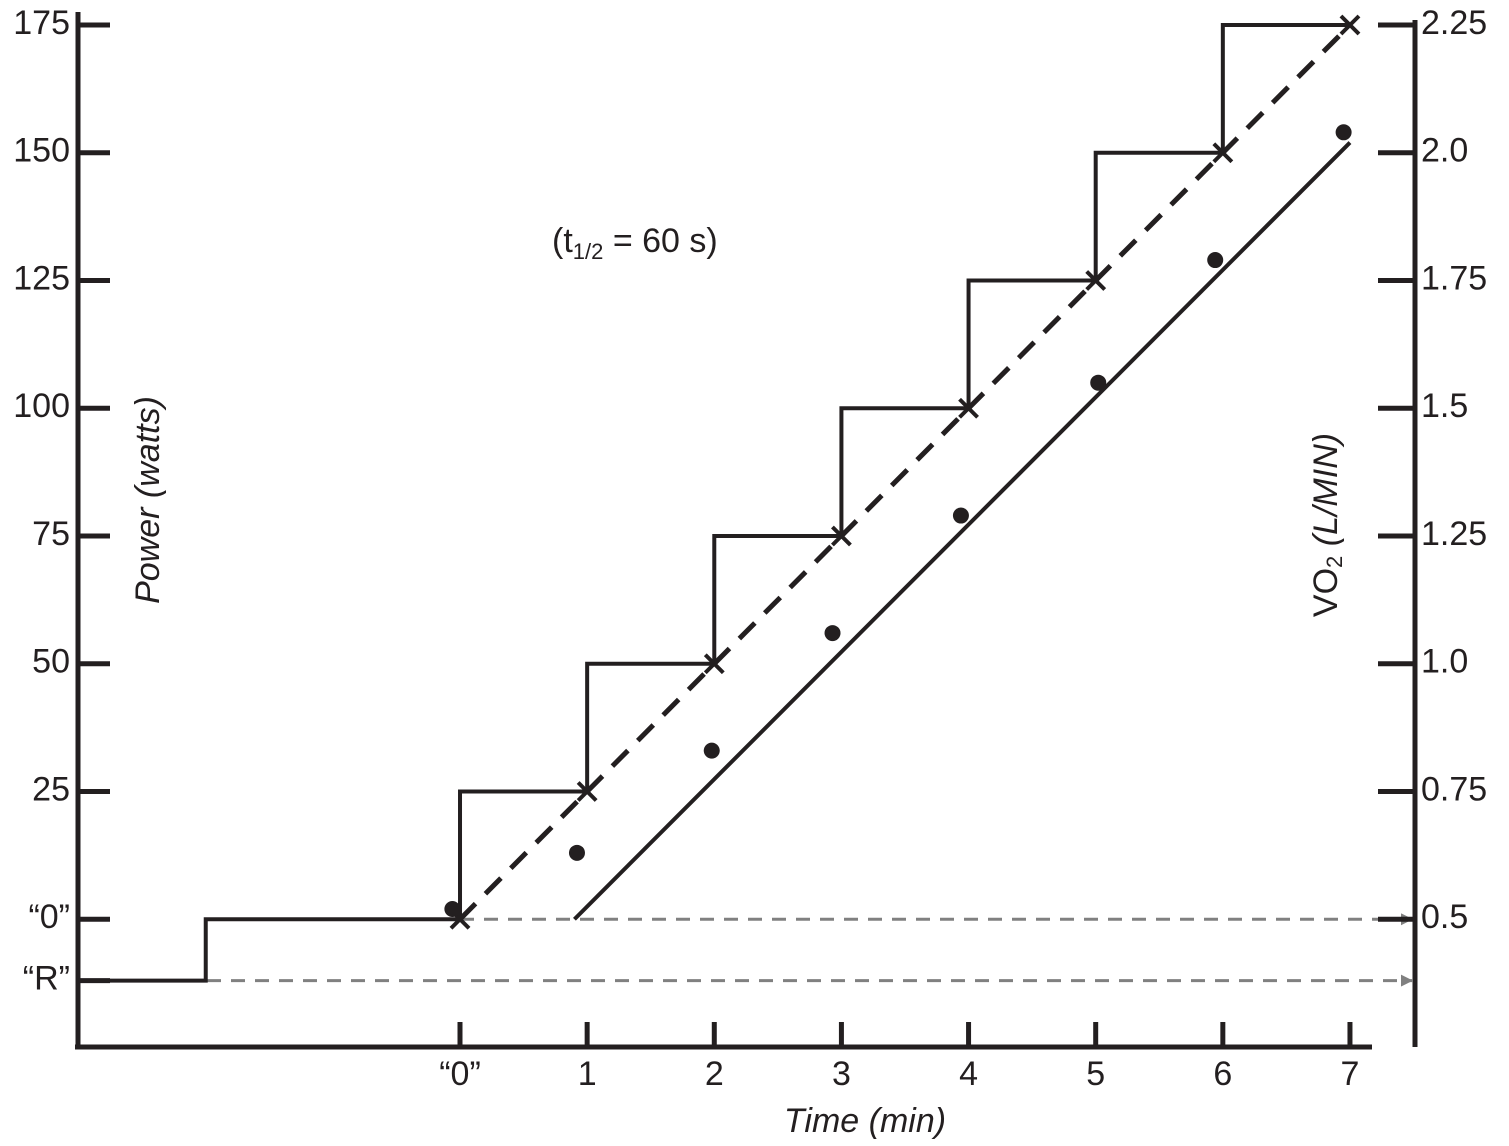  I want to click on y2-label-sub: 2, so click(1334, 562).